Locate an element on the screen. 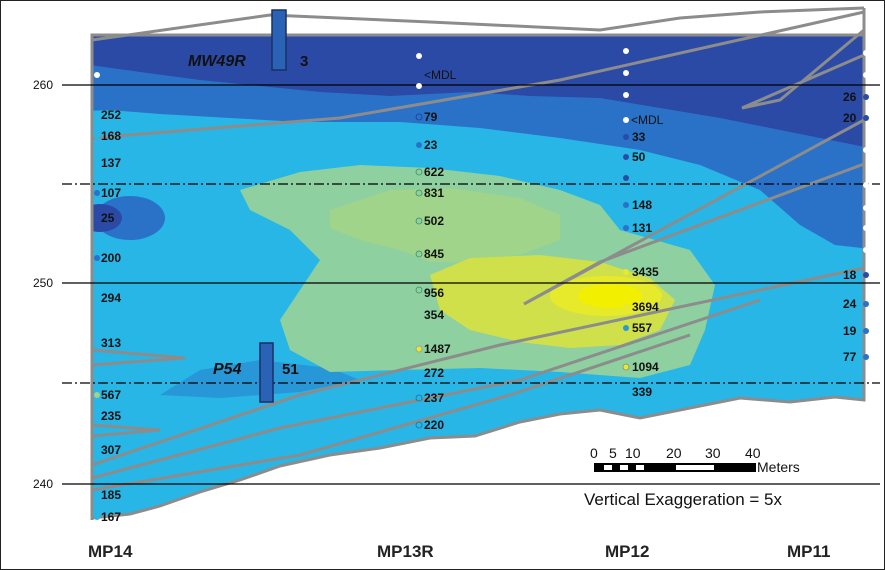 This screenshot has width=885, height=570. value-label: 77 is located at coordinates (850, 357).